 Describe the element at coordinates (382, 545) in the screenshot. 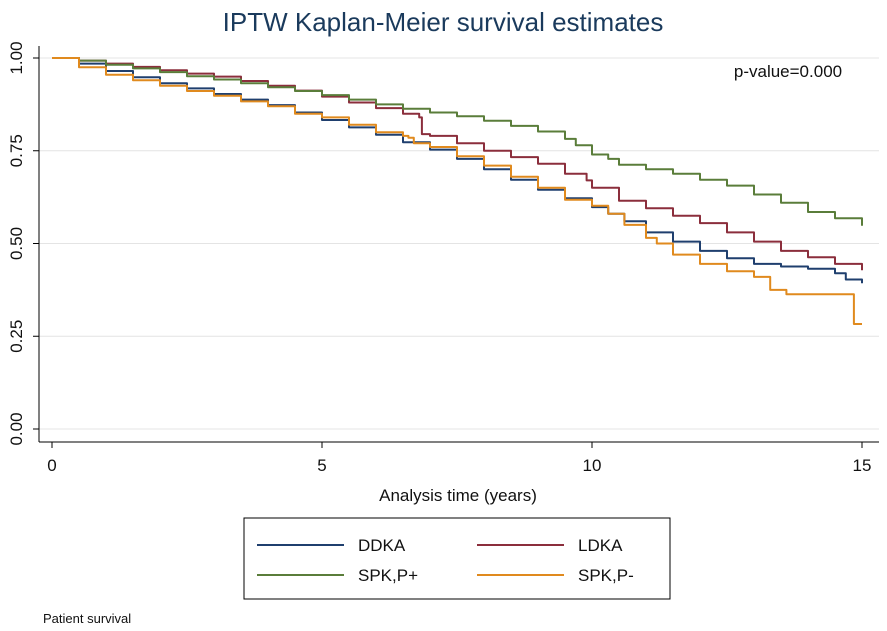

I see `legend-label: DDKA` at that location.